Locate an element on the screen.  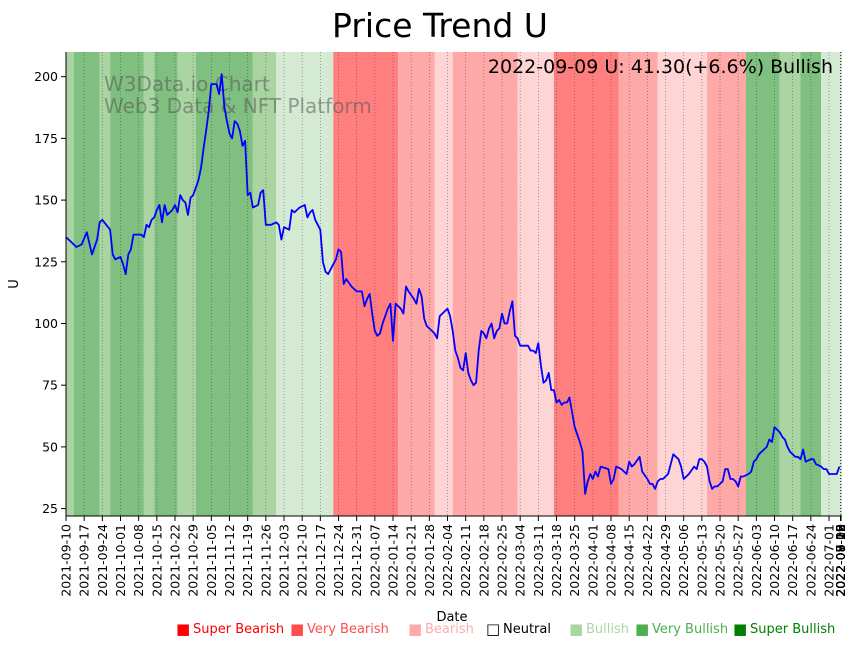
x-tick-label: 2022-04-22 is located at coordinates (647, 560).